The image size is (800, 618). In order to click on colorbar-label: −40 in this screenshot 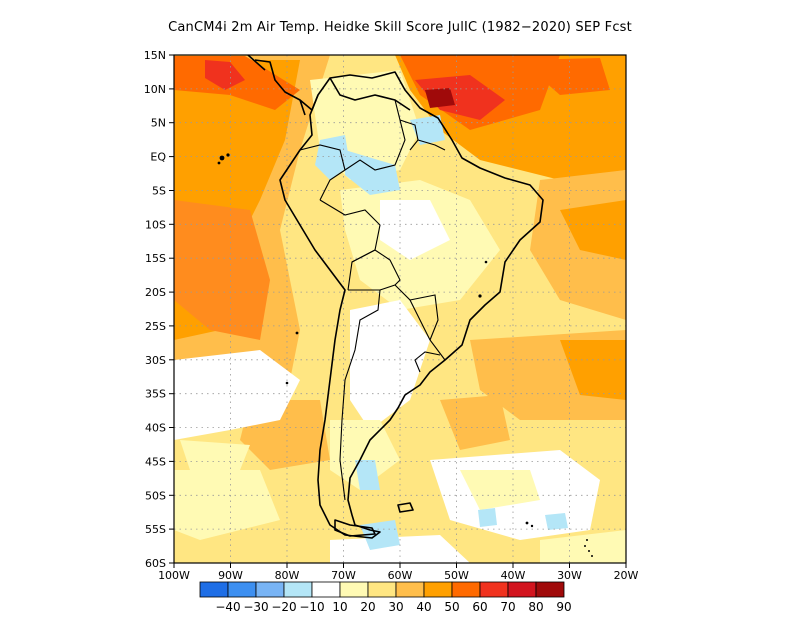, I will do `click(227, 607)`.